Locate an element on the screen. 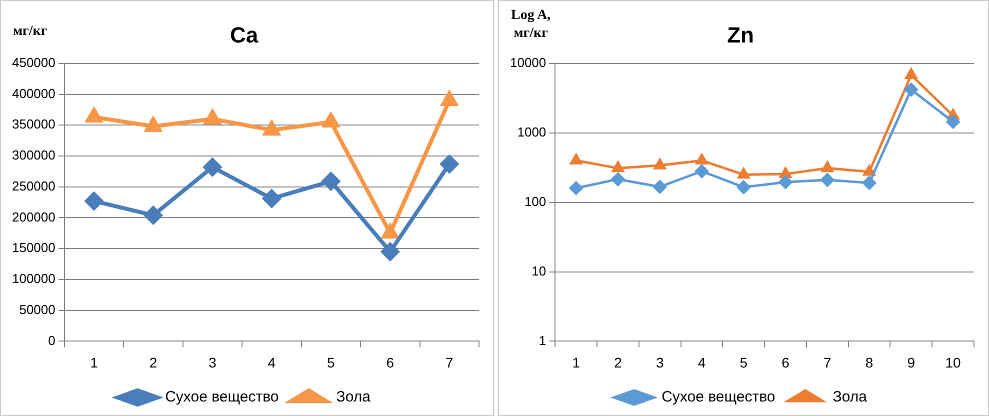 The height and width of the screenshot is (416, 989). y-tick-label: 150000 is located at coordinates (34, 248).